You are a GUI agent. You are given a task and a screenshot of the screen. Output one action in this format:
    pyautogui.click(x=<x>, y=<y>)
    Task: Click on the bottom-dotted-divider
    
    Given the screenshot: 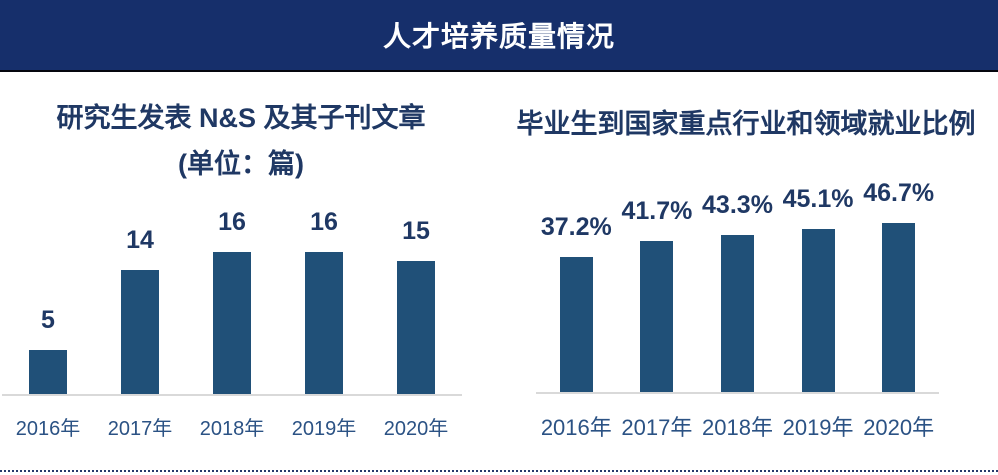 What is the action you would take?
    pyautogui.click(x=499, y=471)
    